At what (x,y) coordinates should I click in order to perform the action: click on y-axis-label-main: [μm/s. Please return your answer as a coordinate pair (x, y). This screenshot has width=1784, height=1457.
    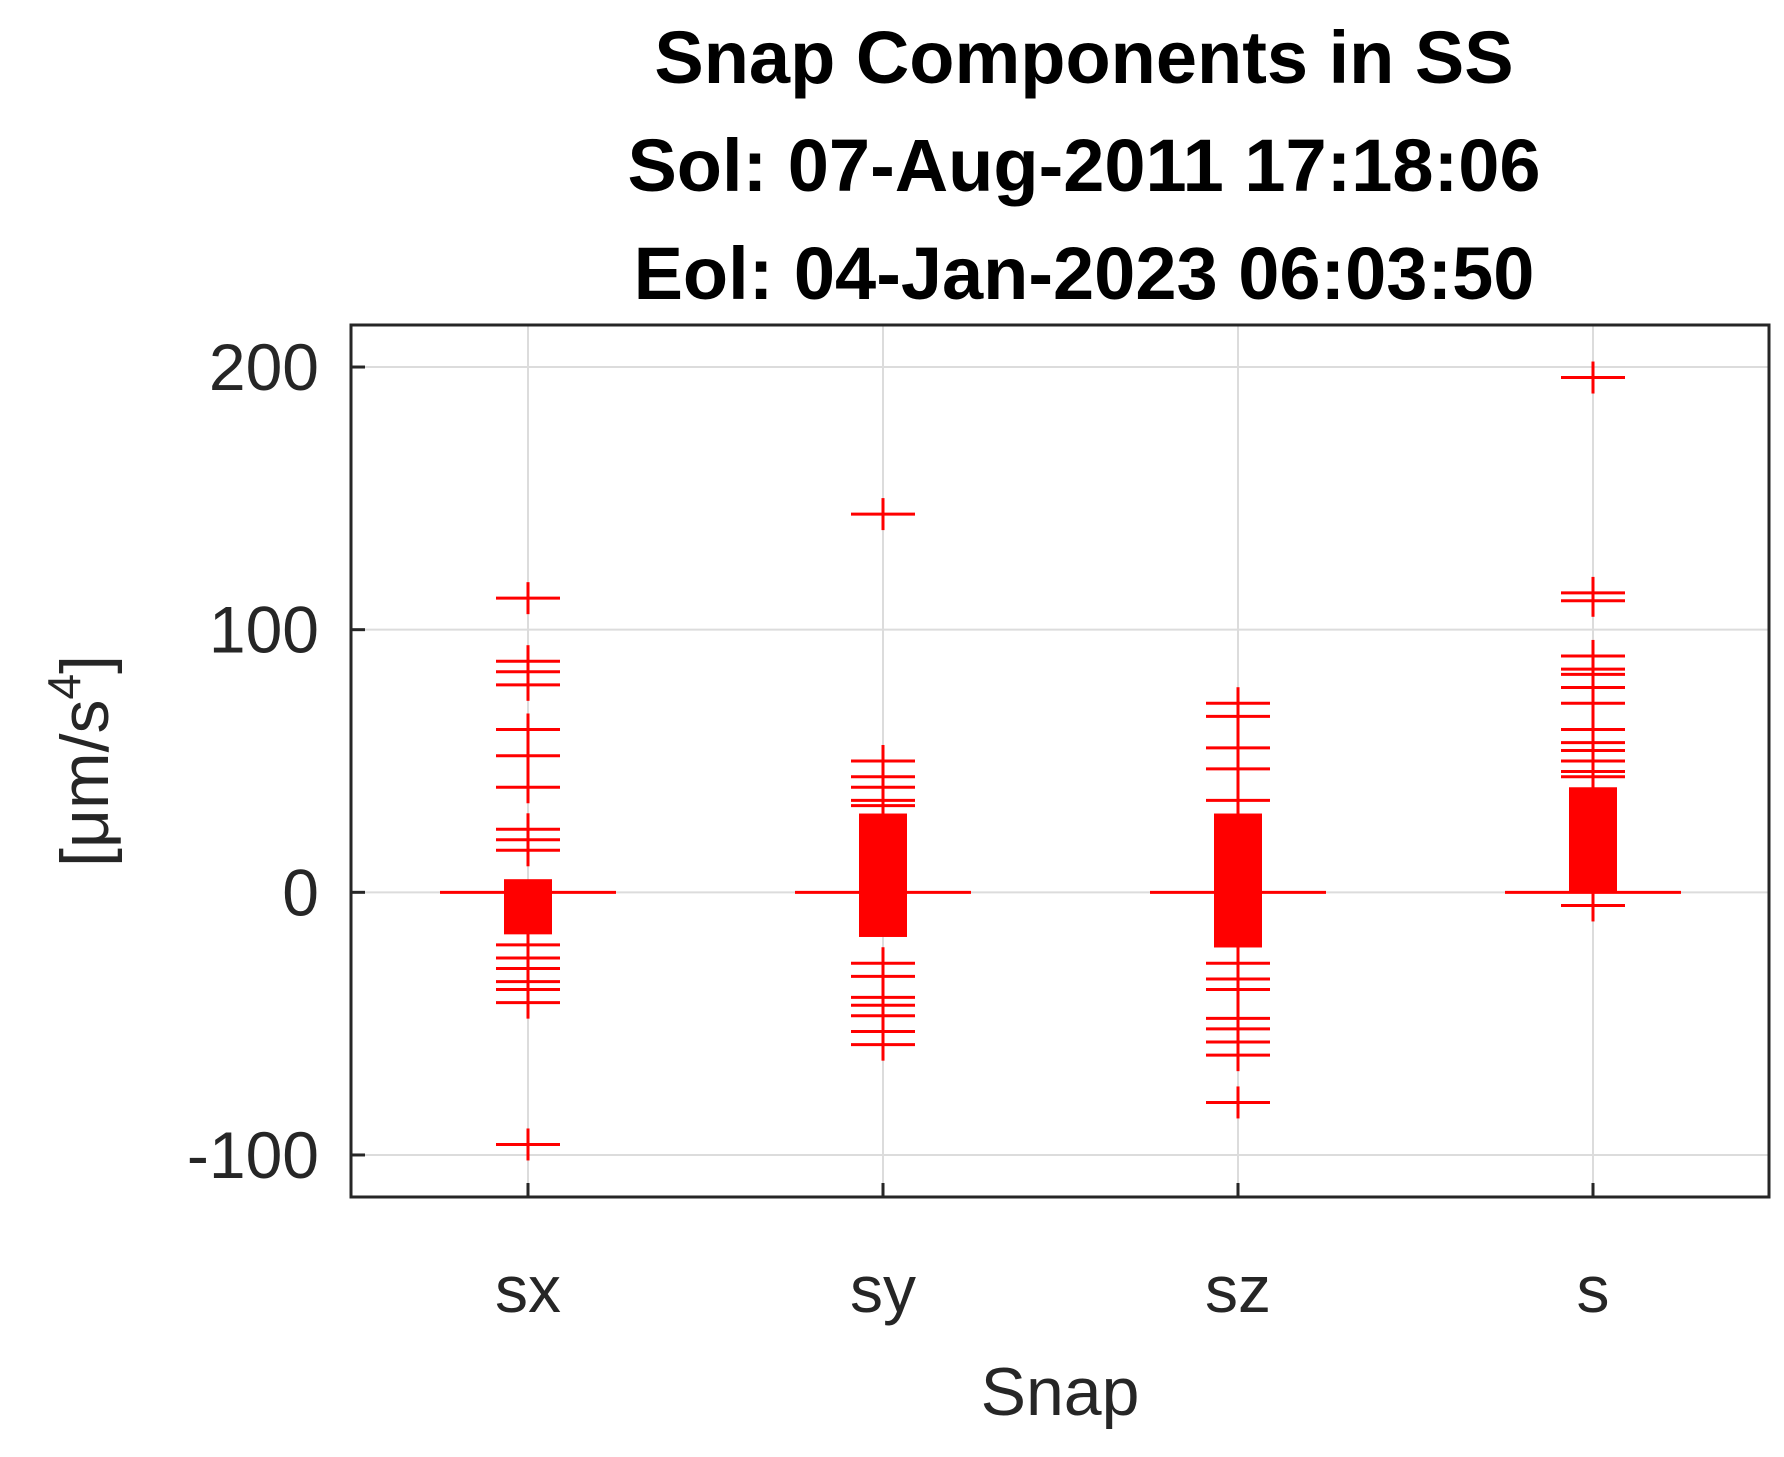
    Looking at the image, I should click on (85, 783).